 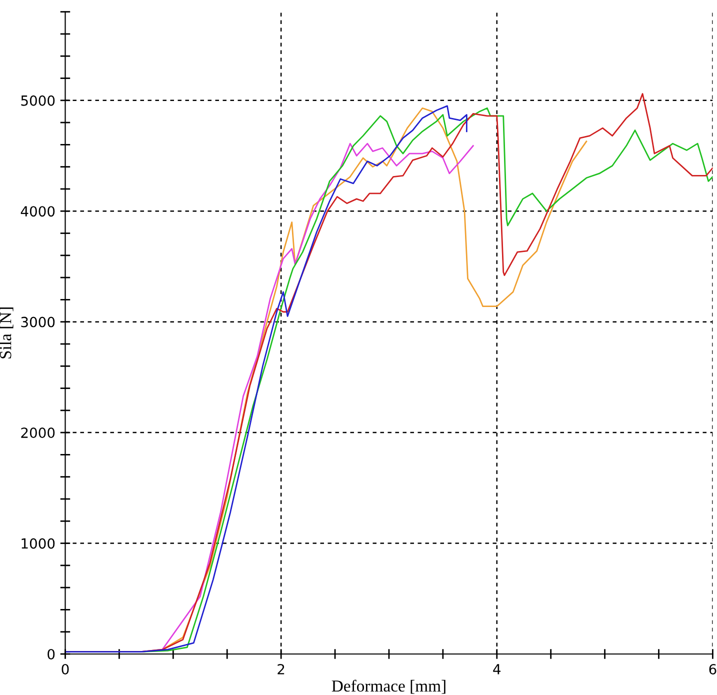 I want to click on x-tick-label: 2, so click(x=281, y=669).